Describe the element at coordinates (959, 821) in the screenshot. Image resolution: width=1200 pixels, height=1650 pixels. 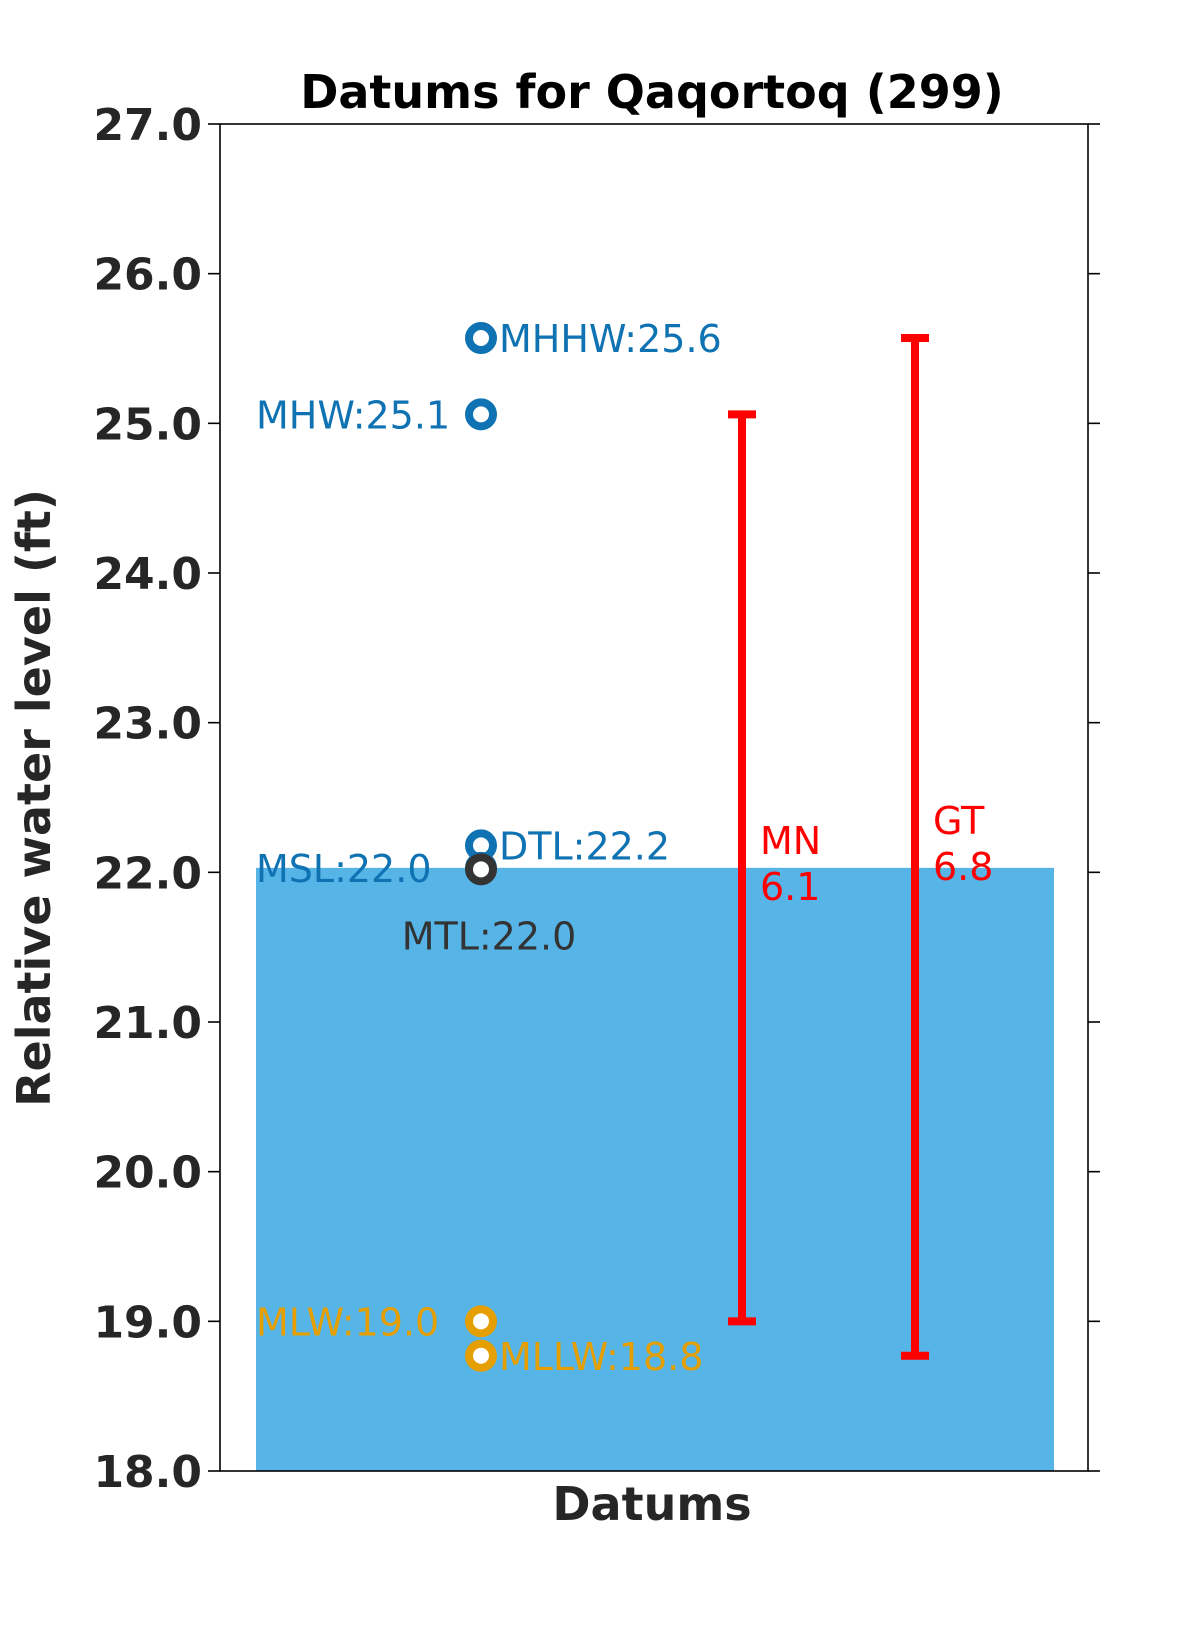
I see `range-label-gt: GT` at that location.